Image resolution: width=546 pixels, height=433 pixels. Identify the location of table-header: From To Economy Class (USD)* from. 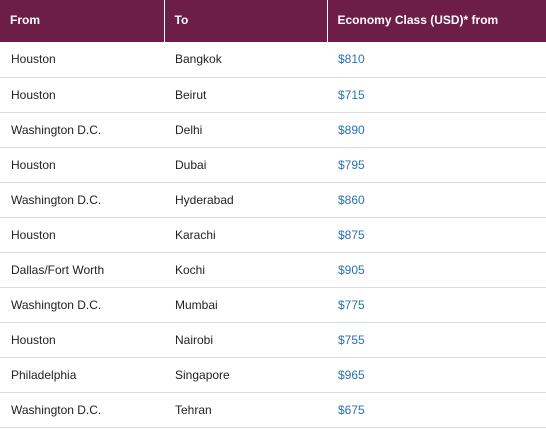
(273, 21).